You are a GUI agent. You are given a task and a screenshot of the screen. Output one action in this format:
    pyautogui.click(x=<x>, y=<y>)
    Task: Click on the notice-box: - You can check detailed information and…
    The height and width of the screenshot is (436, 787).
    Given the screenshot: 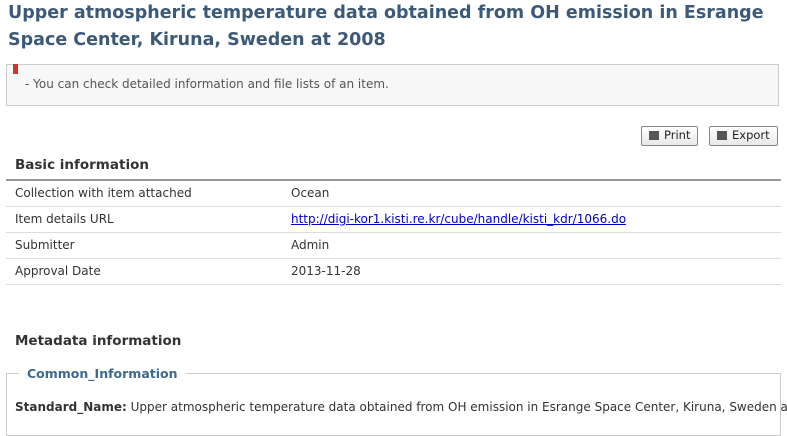 What is the action you would take?
    pyautogui.click(x=392, y=85)
    